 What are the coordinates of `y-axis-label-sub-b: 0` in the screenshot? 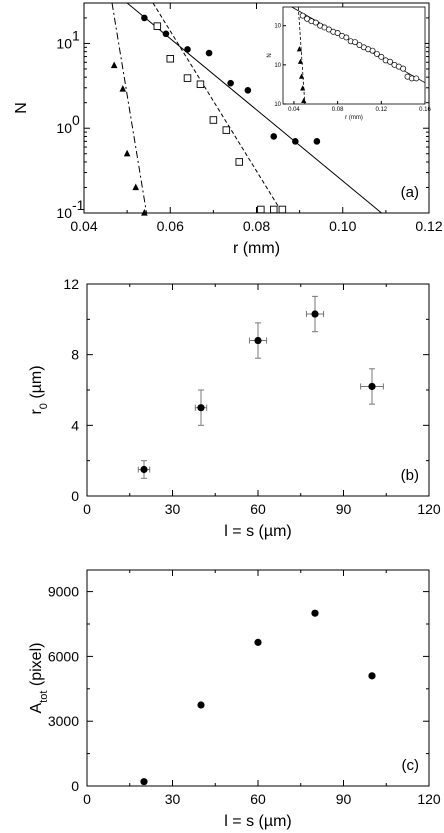 It's located at (44, 406).